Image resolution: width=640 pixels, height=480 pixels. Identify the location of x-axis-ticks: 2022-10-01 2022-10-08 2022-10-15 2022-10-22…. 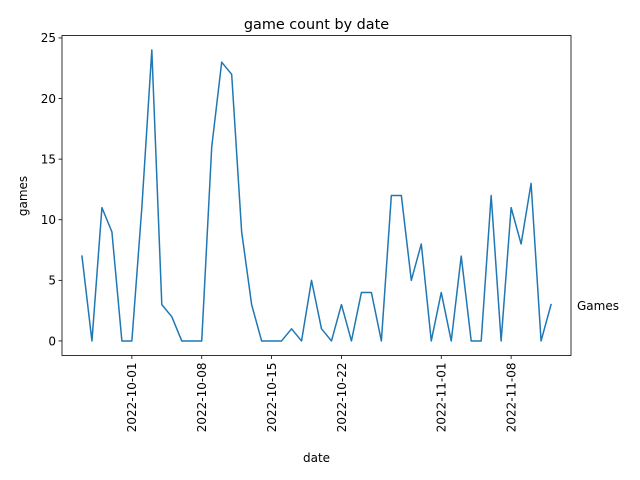
(321, 394).